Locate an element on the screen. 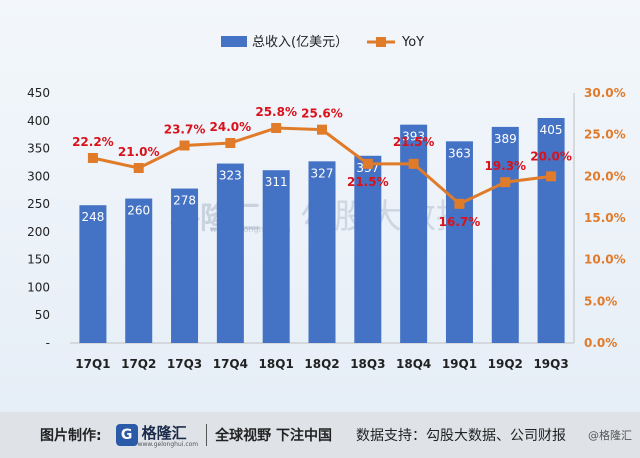 This screenshot has height=458, width=640. footer-slogan: 全球视野 下注中国 is located at coordinates (274, 436).